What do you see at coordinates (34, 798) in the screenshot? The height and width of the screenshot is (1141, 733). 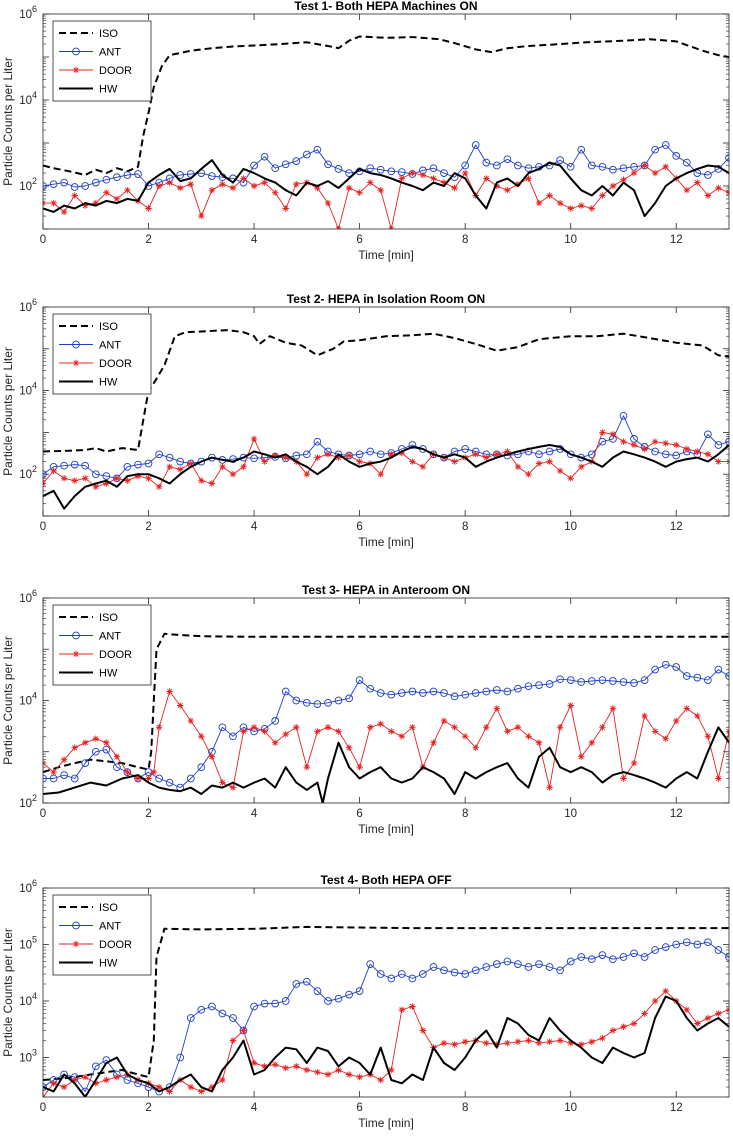 I see `y-tick-exponent: 2` at bounding box center [34, 798].